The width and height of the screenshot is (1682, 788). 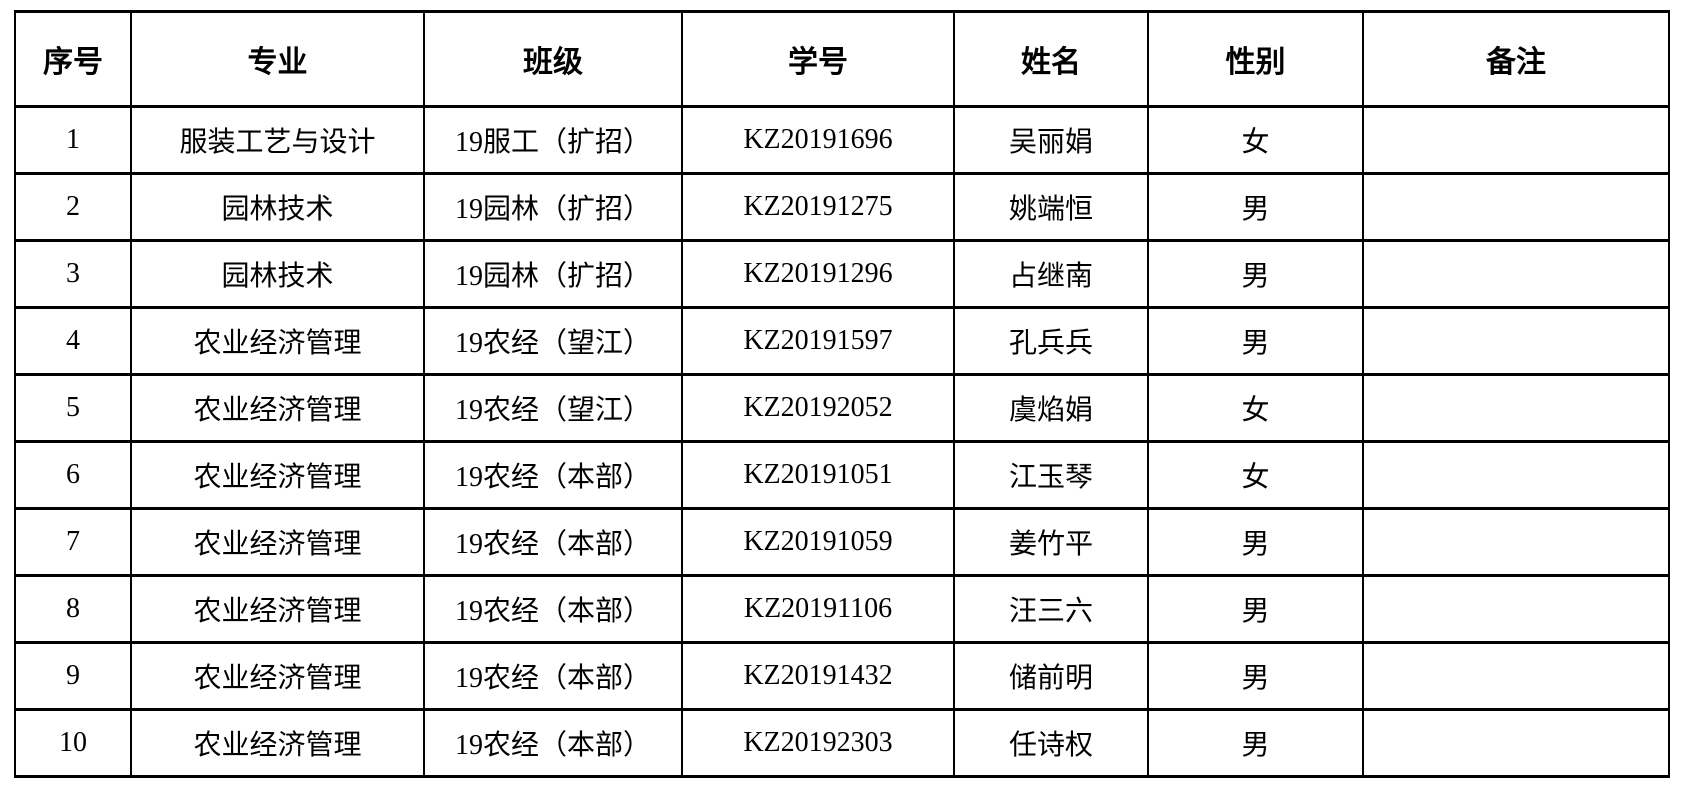 I want to click on table-cell: 9, so click(x=73, y=676).